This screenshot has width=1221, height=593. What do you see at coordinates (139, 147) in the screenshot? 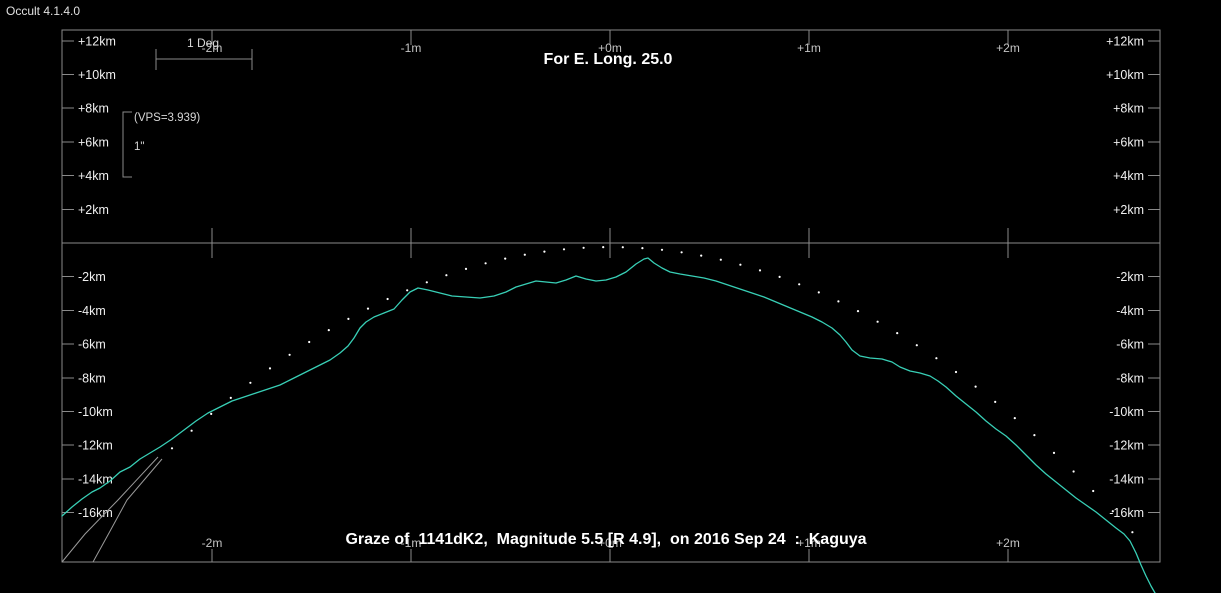
I see `arcsecond-scale-label: 1"` at bounding box center [139, 147].